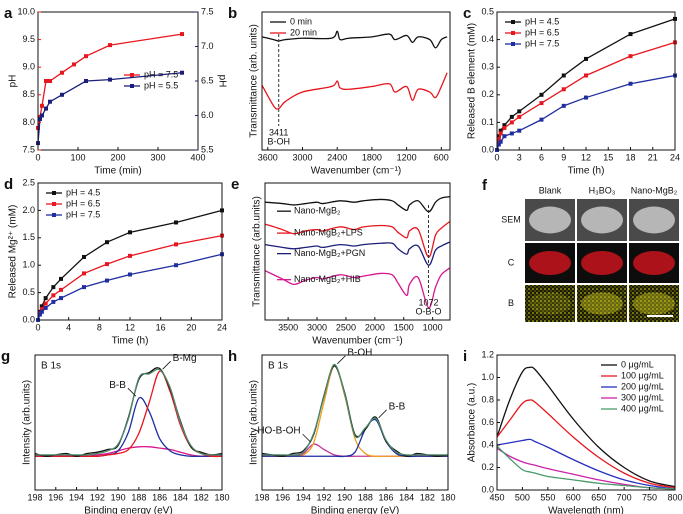 The width and height of the screenshot is (683, 514). I want to click on y-tick-label: 0.8, so click(487, 399).